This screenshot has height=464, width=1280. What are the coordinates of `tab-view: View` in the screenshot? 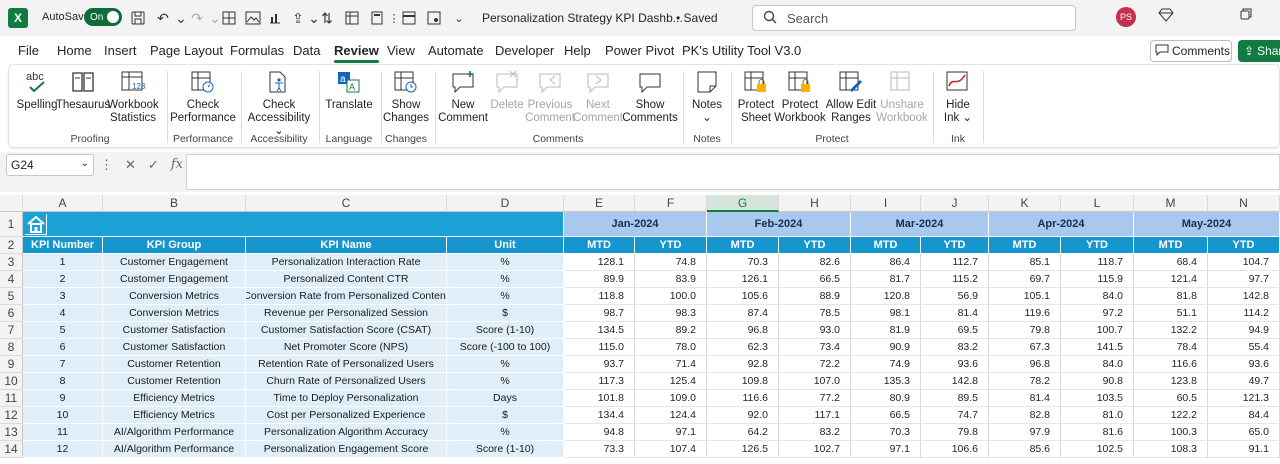 It's located at (401, 50).